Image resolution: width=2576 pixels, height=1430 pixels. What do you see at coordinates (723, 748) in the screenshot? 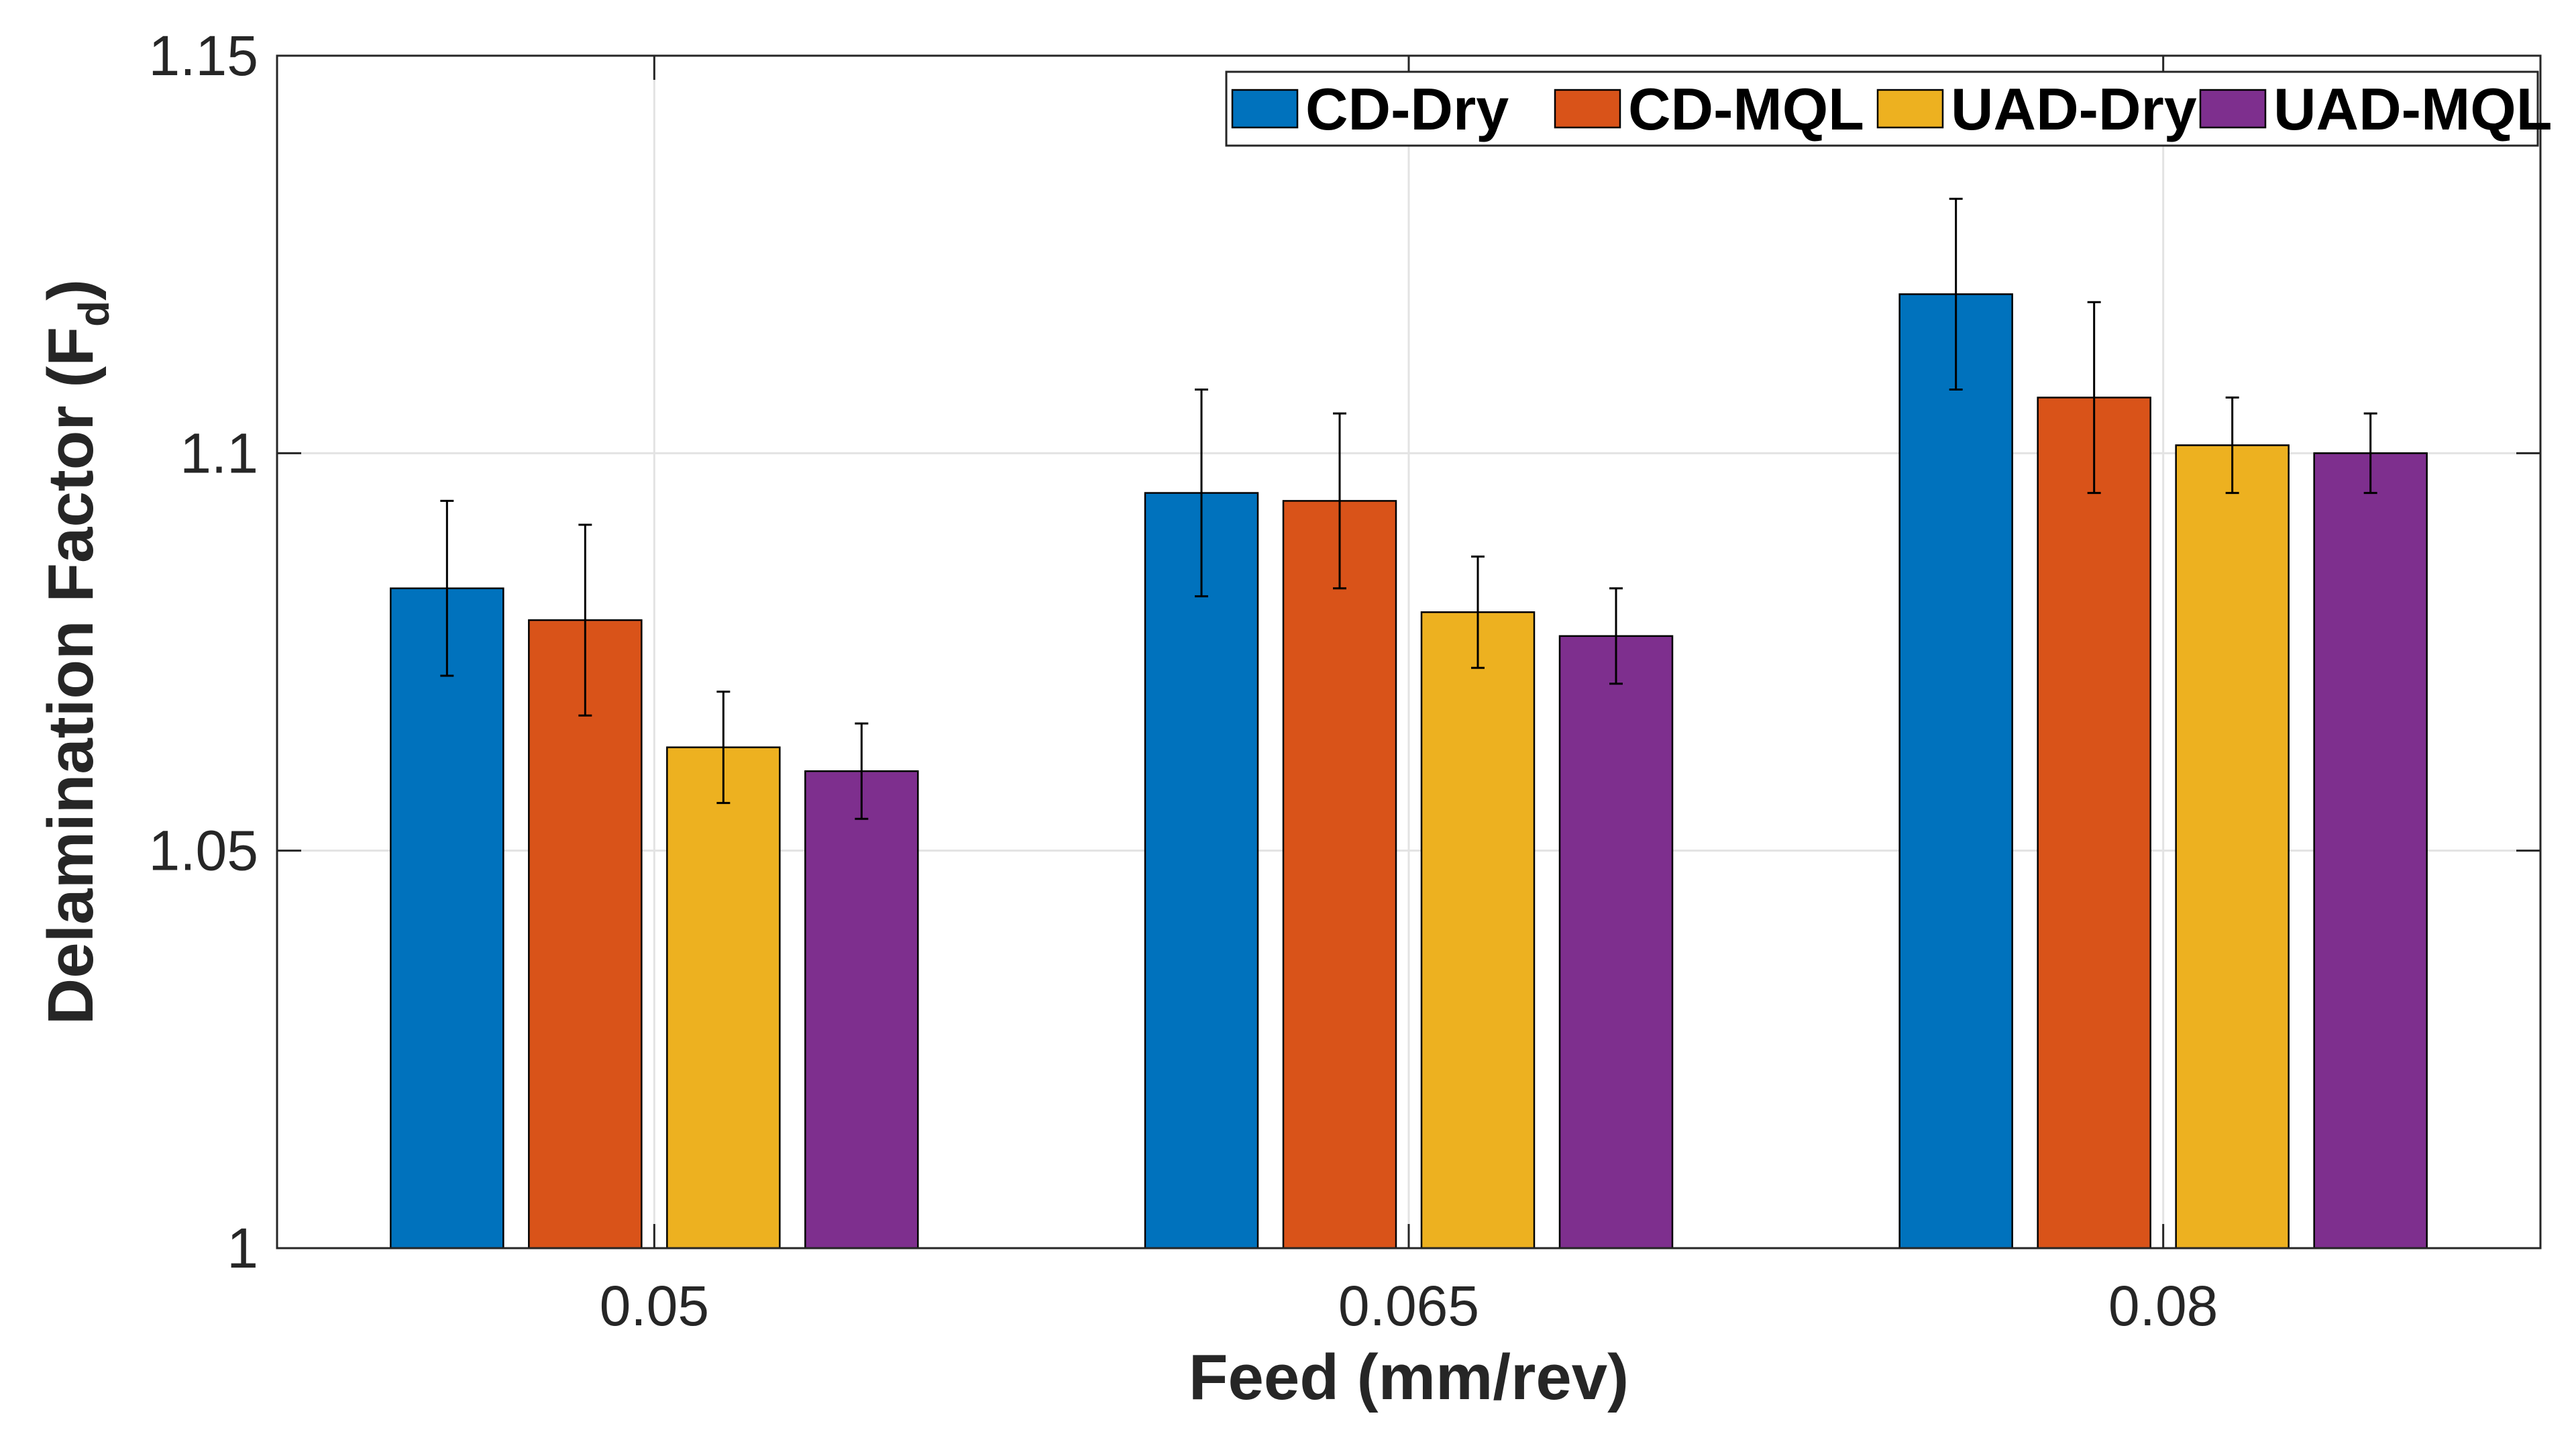
I see `error-bar-uad-dry-0.05` at bounding box center [723, 748].